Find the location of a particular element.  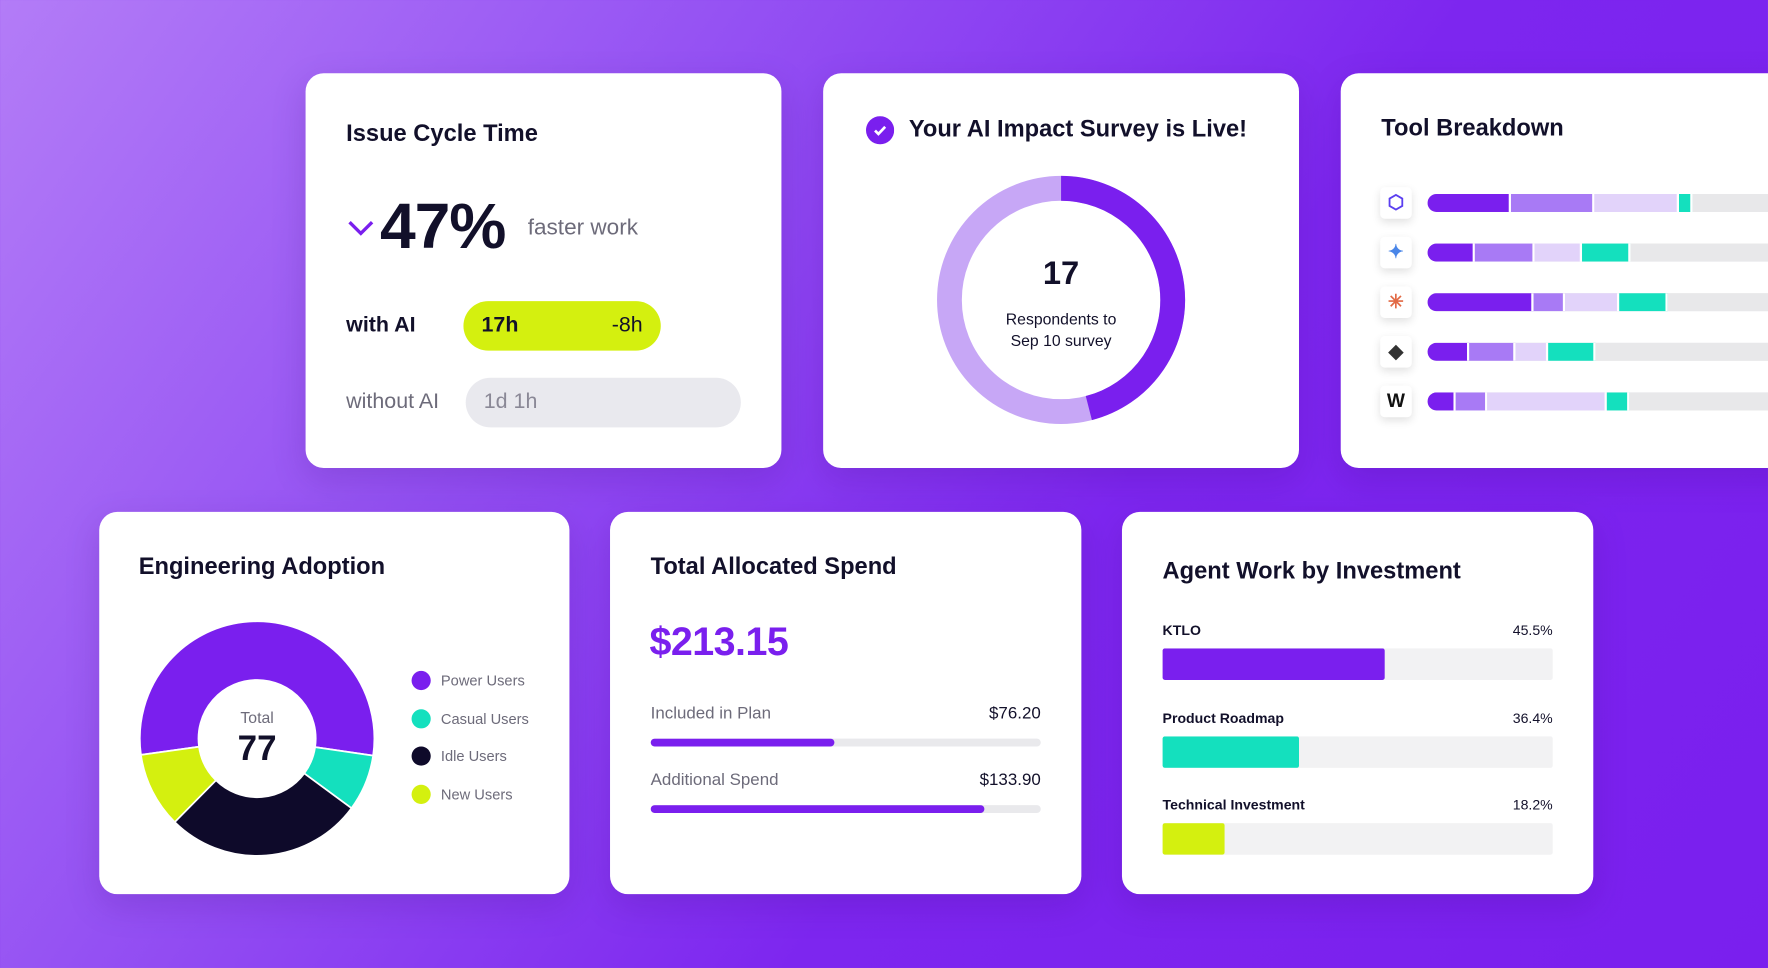

donut-slice-idle-users is located at coordinates (263, 814).